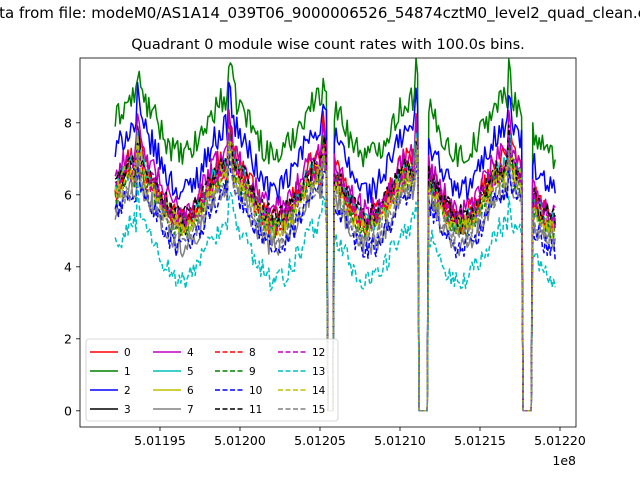 The height and width of the screenshot is (480, 640). What do you see at coordinates (190, 410) in the screenshot?
I see `legend-label-7: 7` at bounding box center [190, 410].